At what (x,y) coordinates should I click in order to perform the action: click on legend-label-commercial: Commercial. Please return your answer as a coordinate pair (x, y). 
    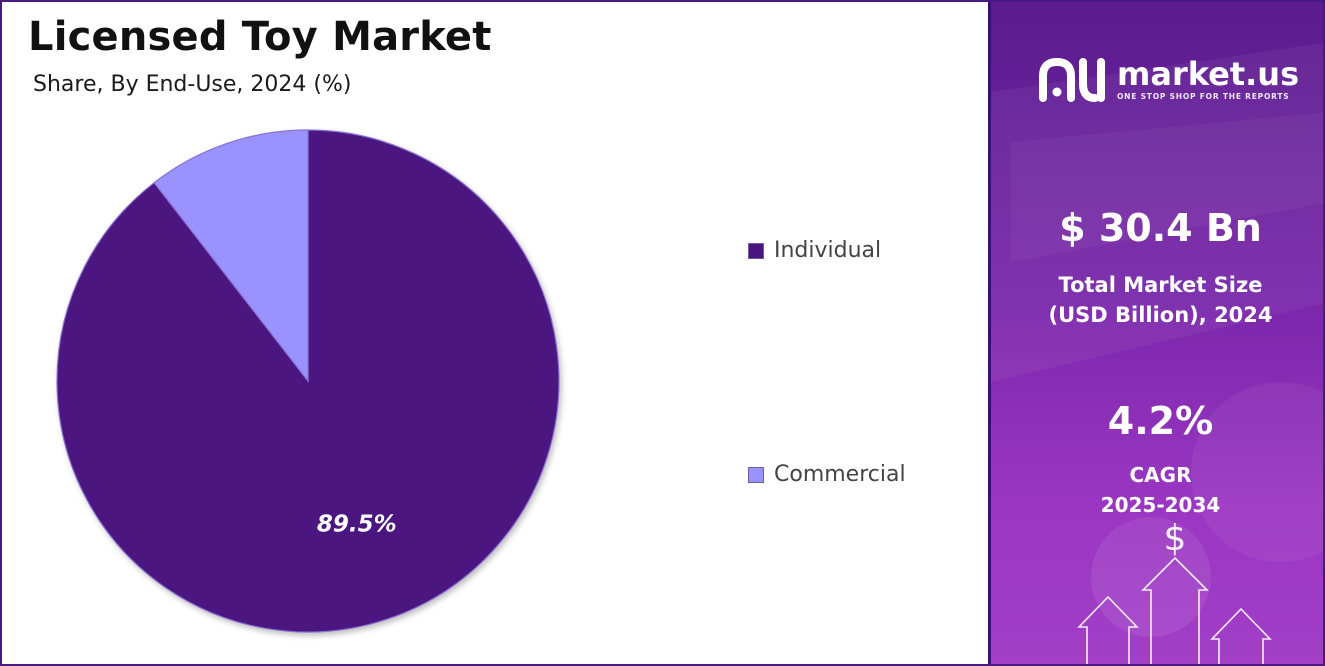
    Looking at the image, I should click on (840, 474).